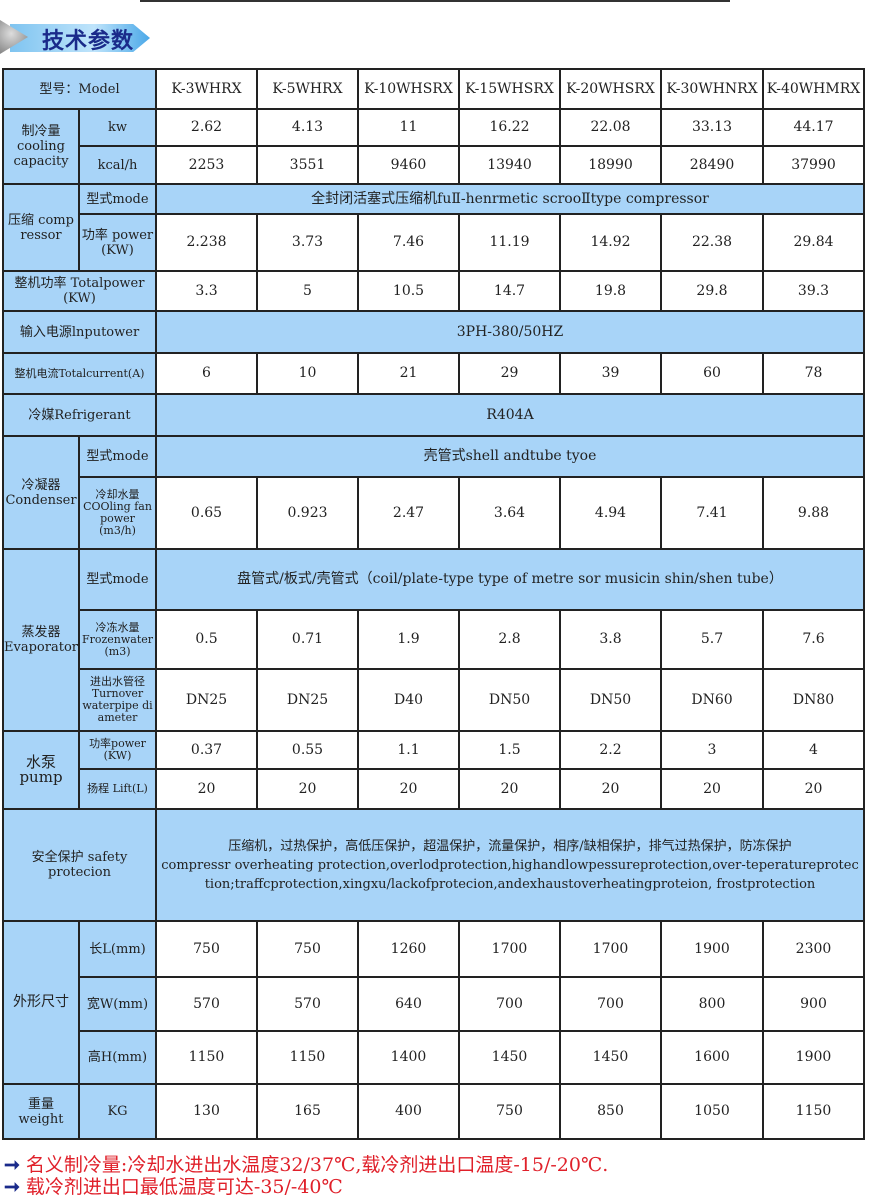 This screenshot has height=1199, width=890. I want to click on refrigerant-label: 冷媒Refrigerant, so click(79, 415).